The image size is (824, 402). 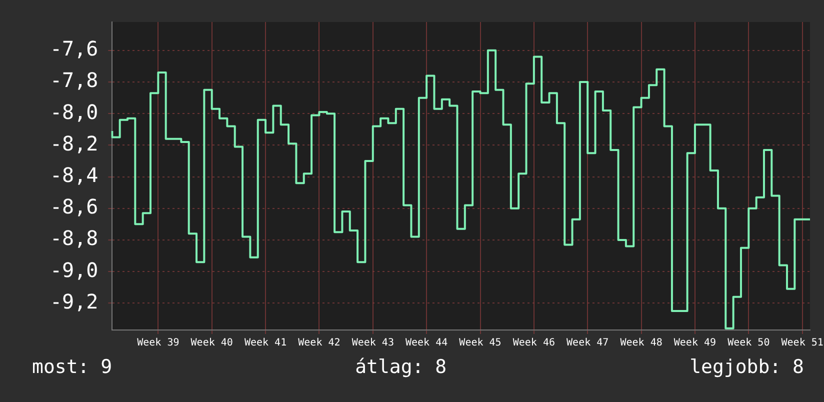 I want to click on x-tick-label: Week 47, so click(x=587, y=343).